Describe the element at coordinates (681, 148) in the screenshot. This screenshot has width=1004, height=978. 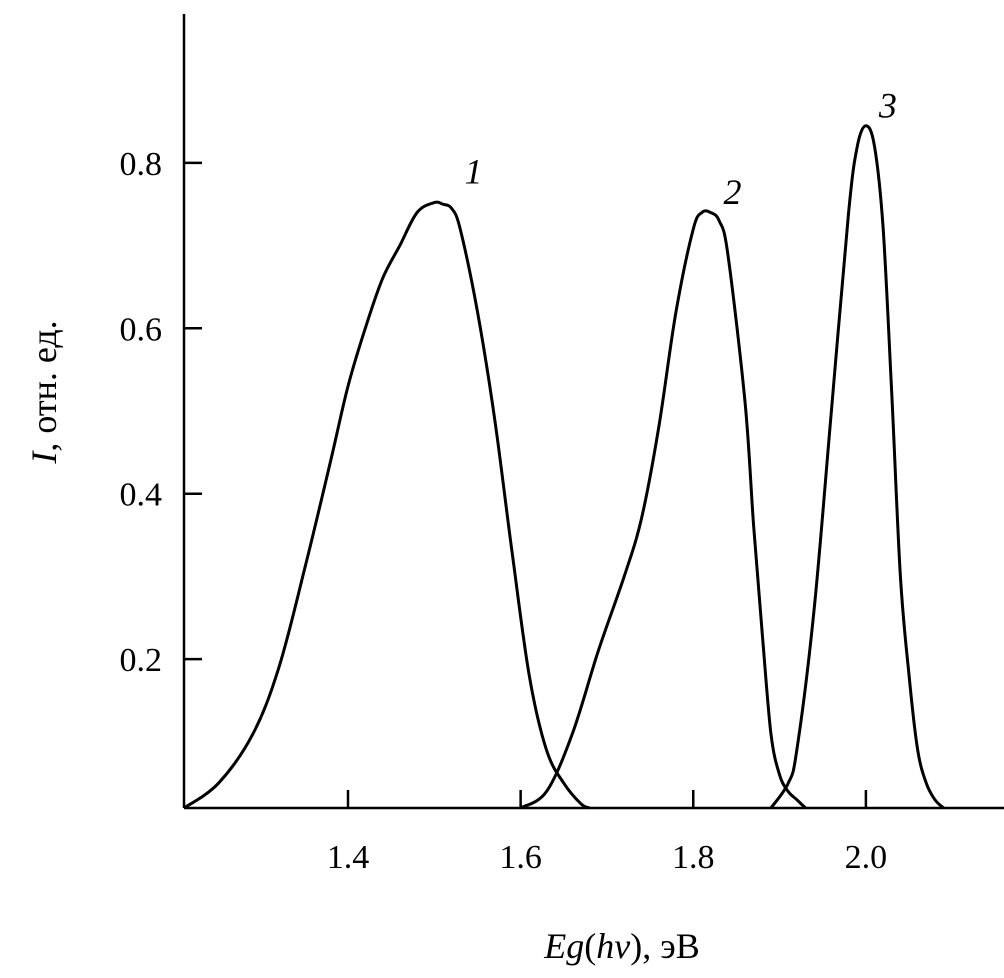
I see `curve-labels: 1 2 3` at that location.